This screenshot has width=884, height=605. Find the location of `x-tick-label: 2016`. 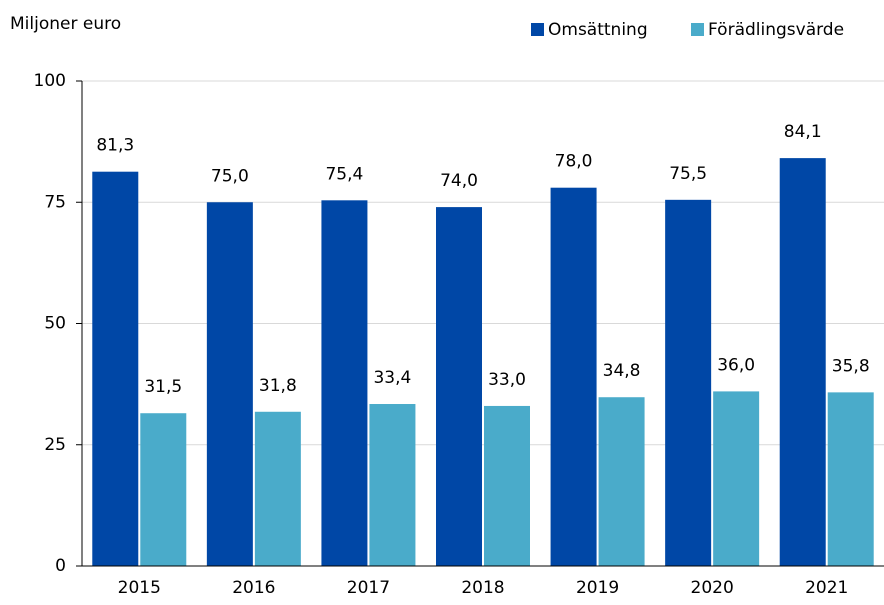

x-tick-label: 2016 is located at coordinates (253, 588).